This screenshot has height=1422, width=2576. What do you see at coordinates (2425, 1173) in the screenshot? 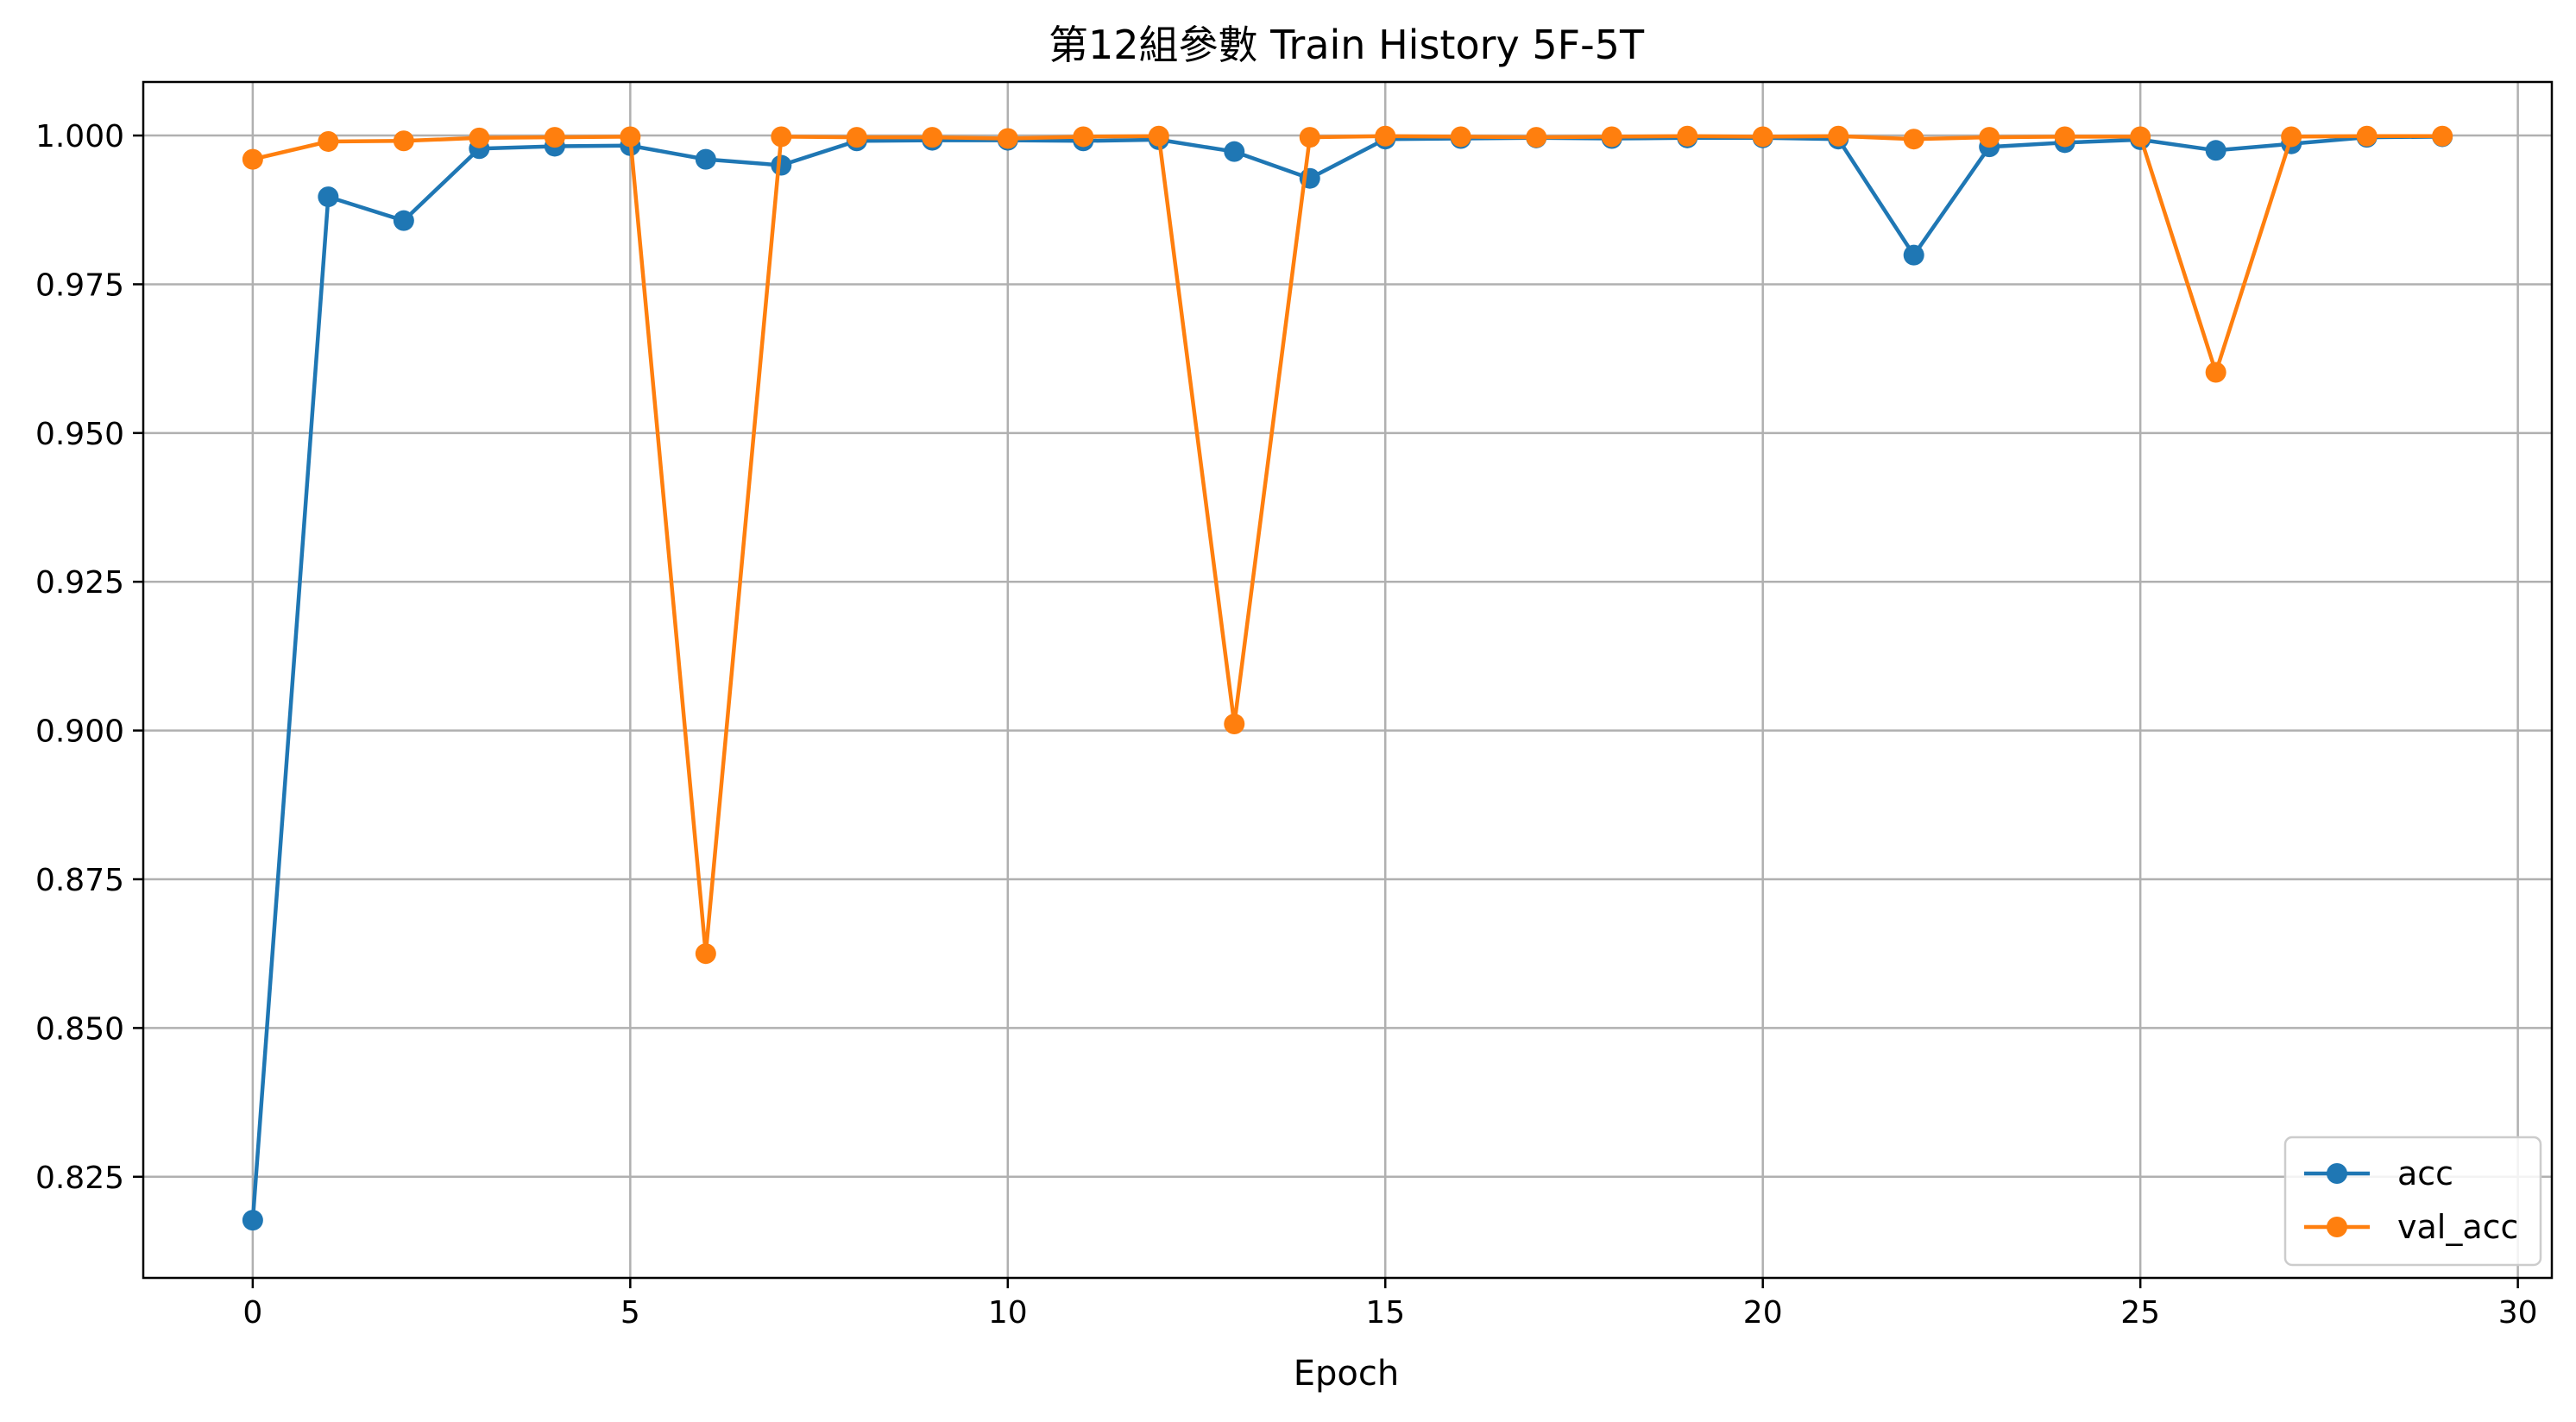
I see `legend-label-acc: acc` at bounding box center [2425, 1173].